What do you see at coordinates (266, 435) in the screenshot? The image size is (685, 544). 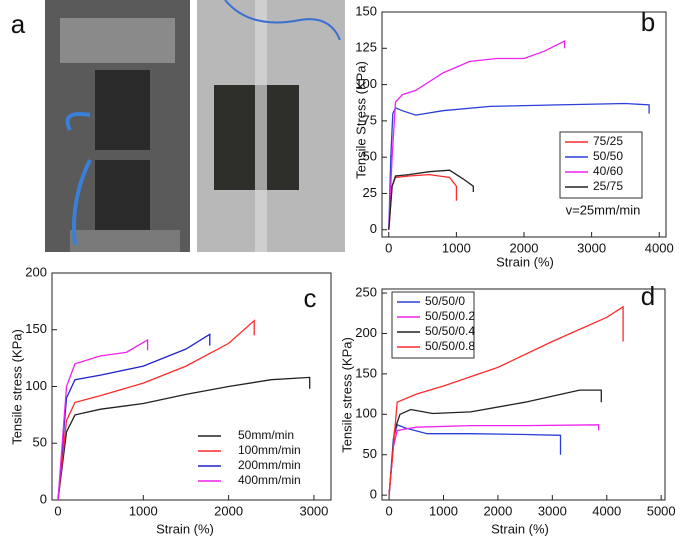 I see `legend-label: 50mm/min` at bounding box center [266, 435].